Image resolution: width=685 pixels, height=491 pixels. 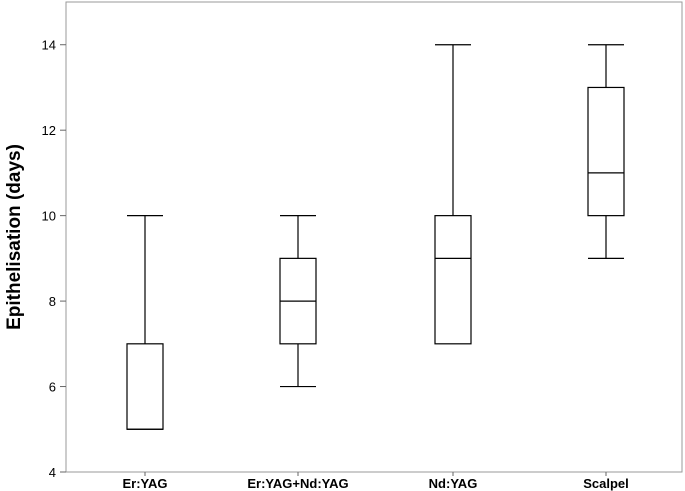 I want to click on x-category-label: Er:YAG+Nd:YAG, so click(x=297, y=483).